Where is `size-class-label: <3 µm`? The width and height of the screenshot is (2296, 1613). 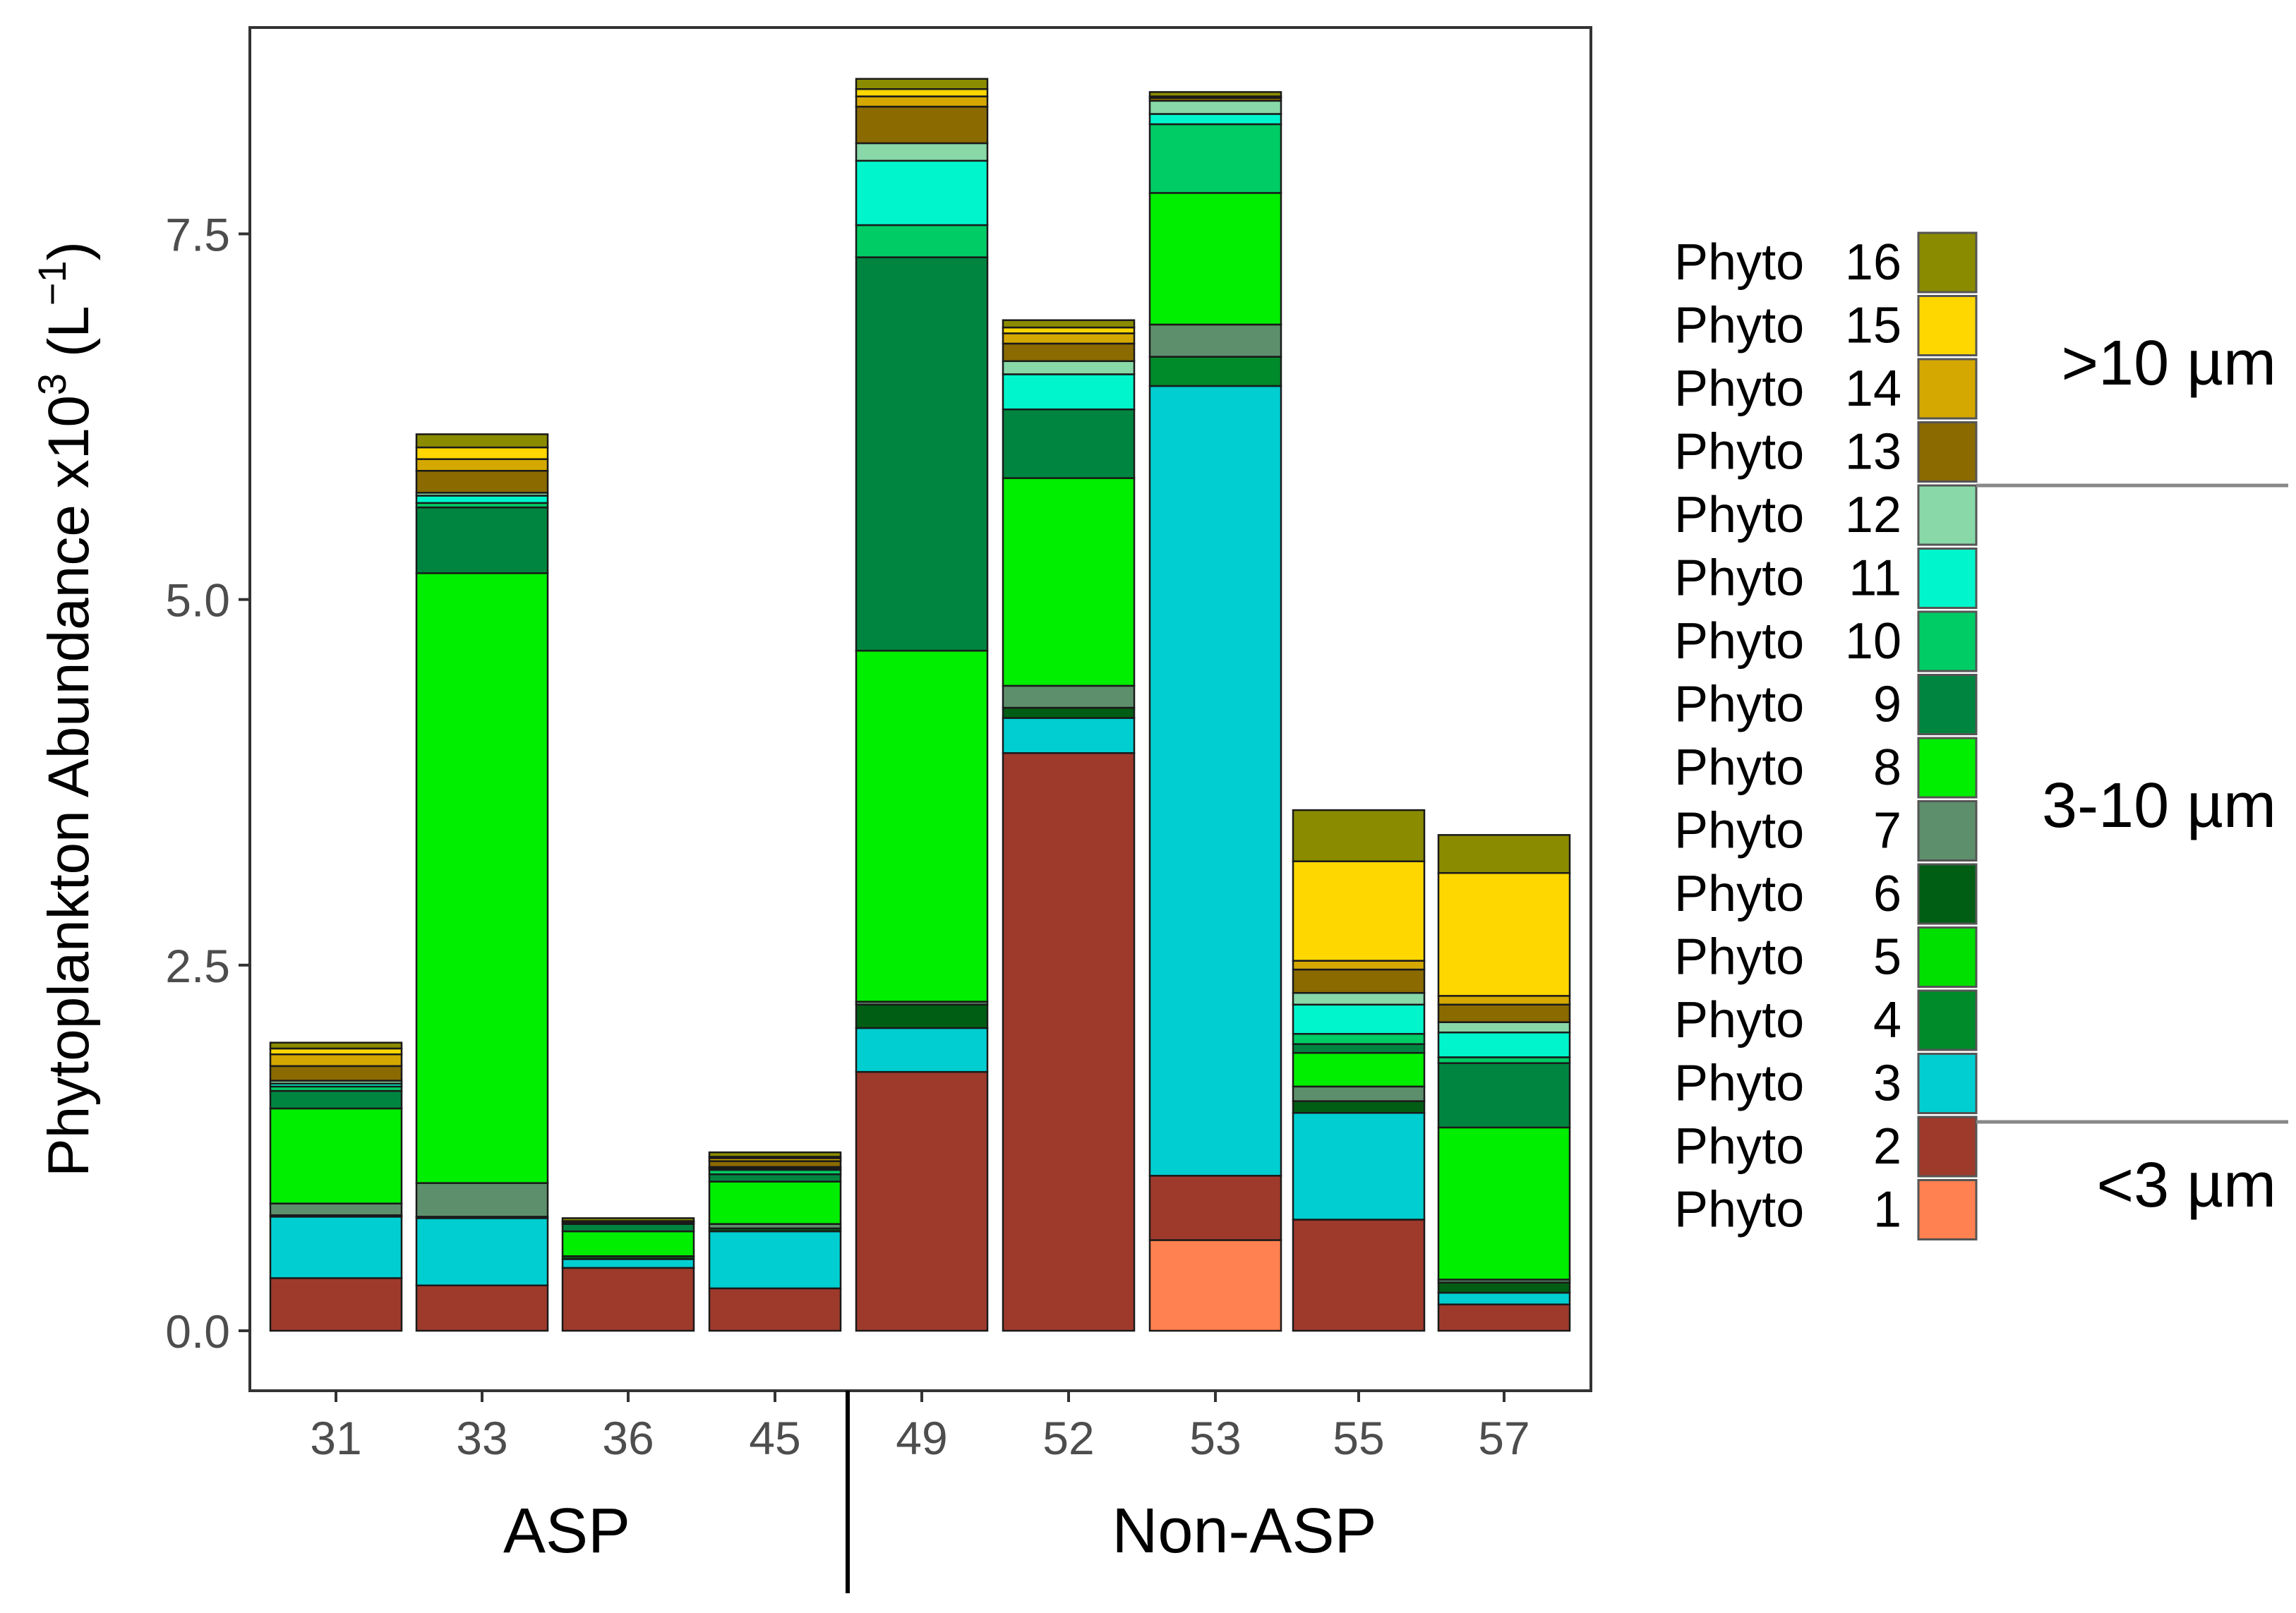 size-class-label: <3 µm is located at coordinates (2186, 1185).